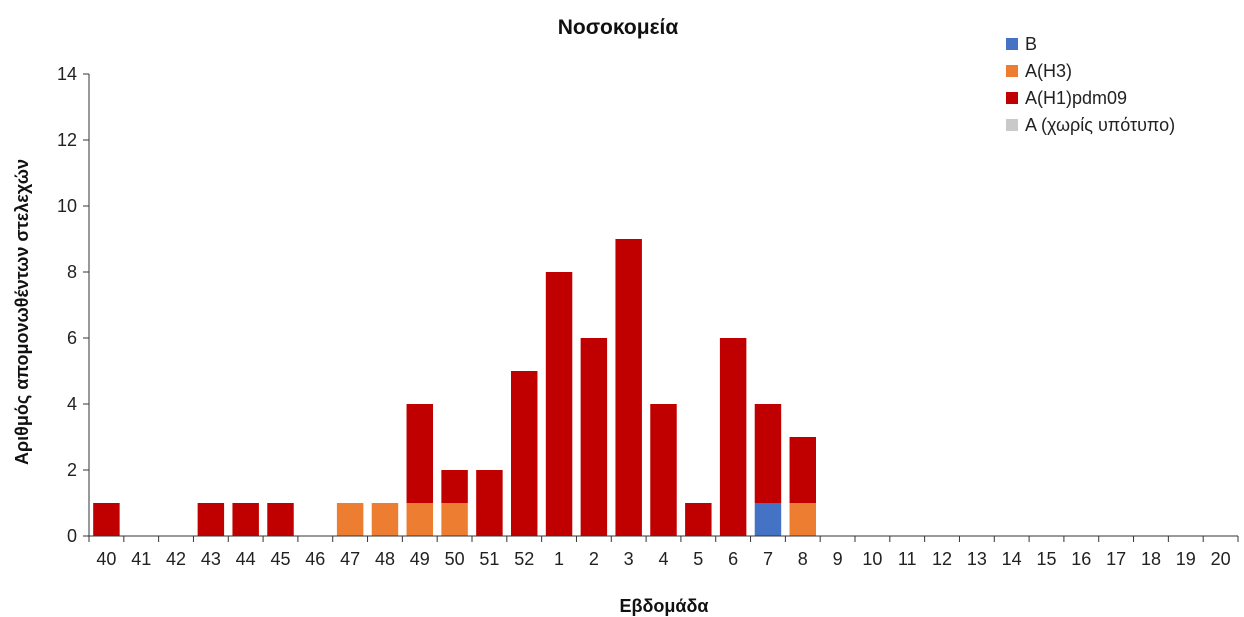 The height and width of the screenshot is (617, 1244). I want to click on chart-title: Νοσοκομεία, so click(618, 27).